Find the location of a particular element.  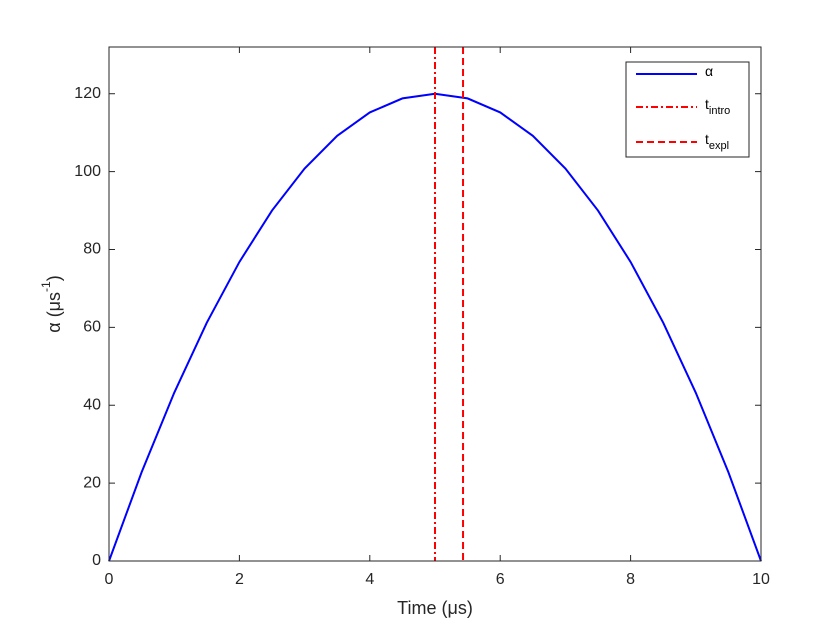

x-tick-label: 0 is located at coordinates (109, 579).